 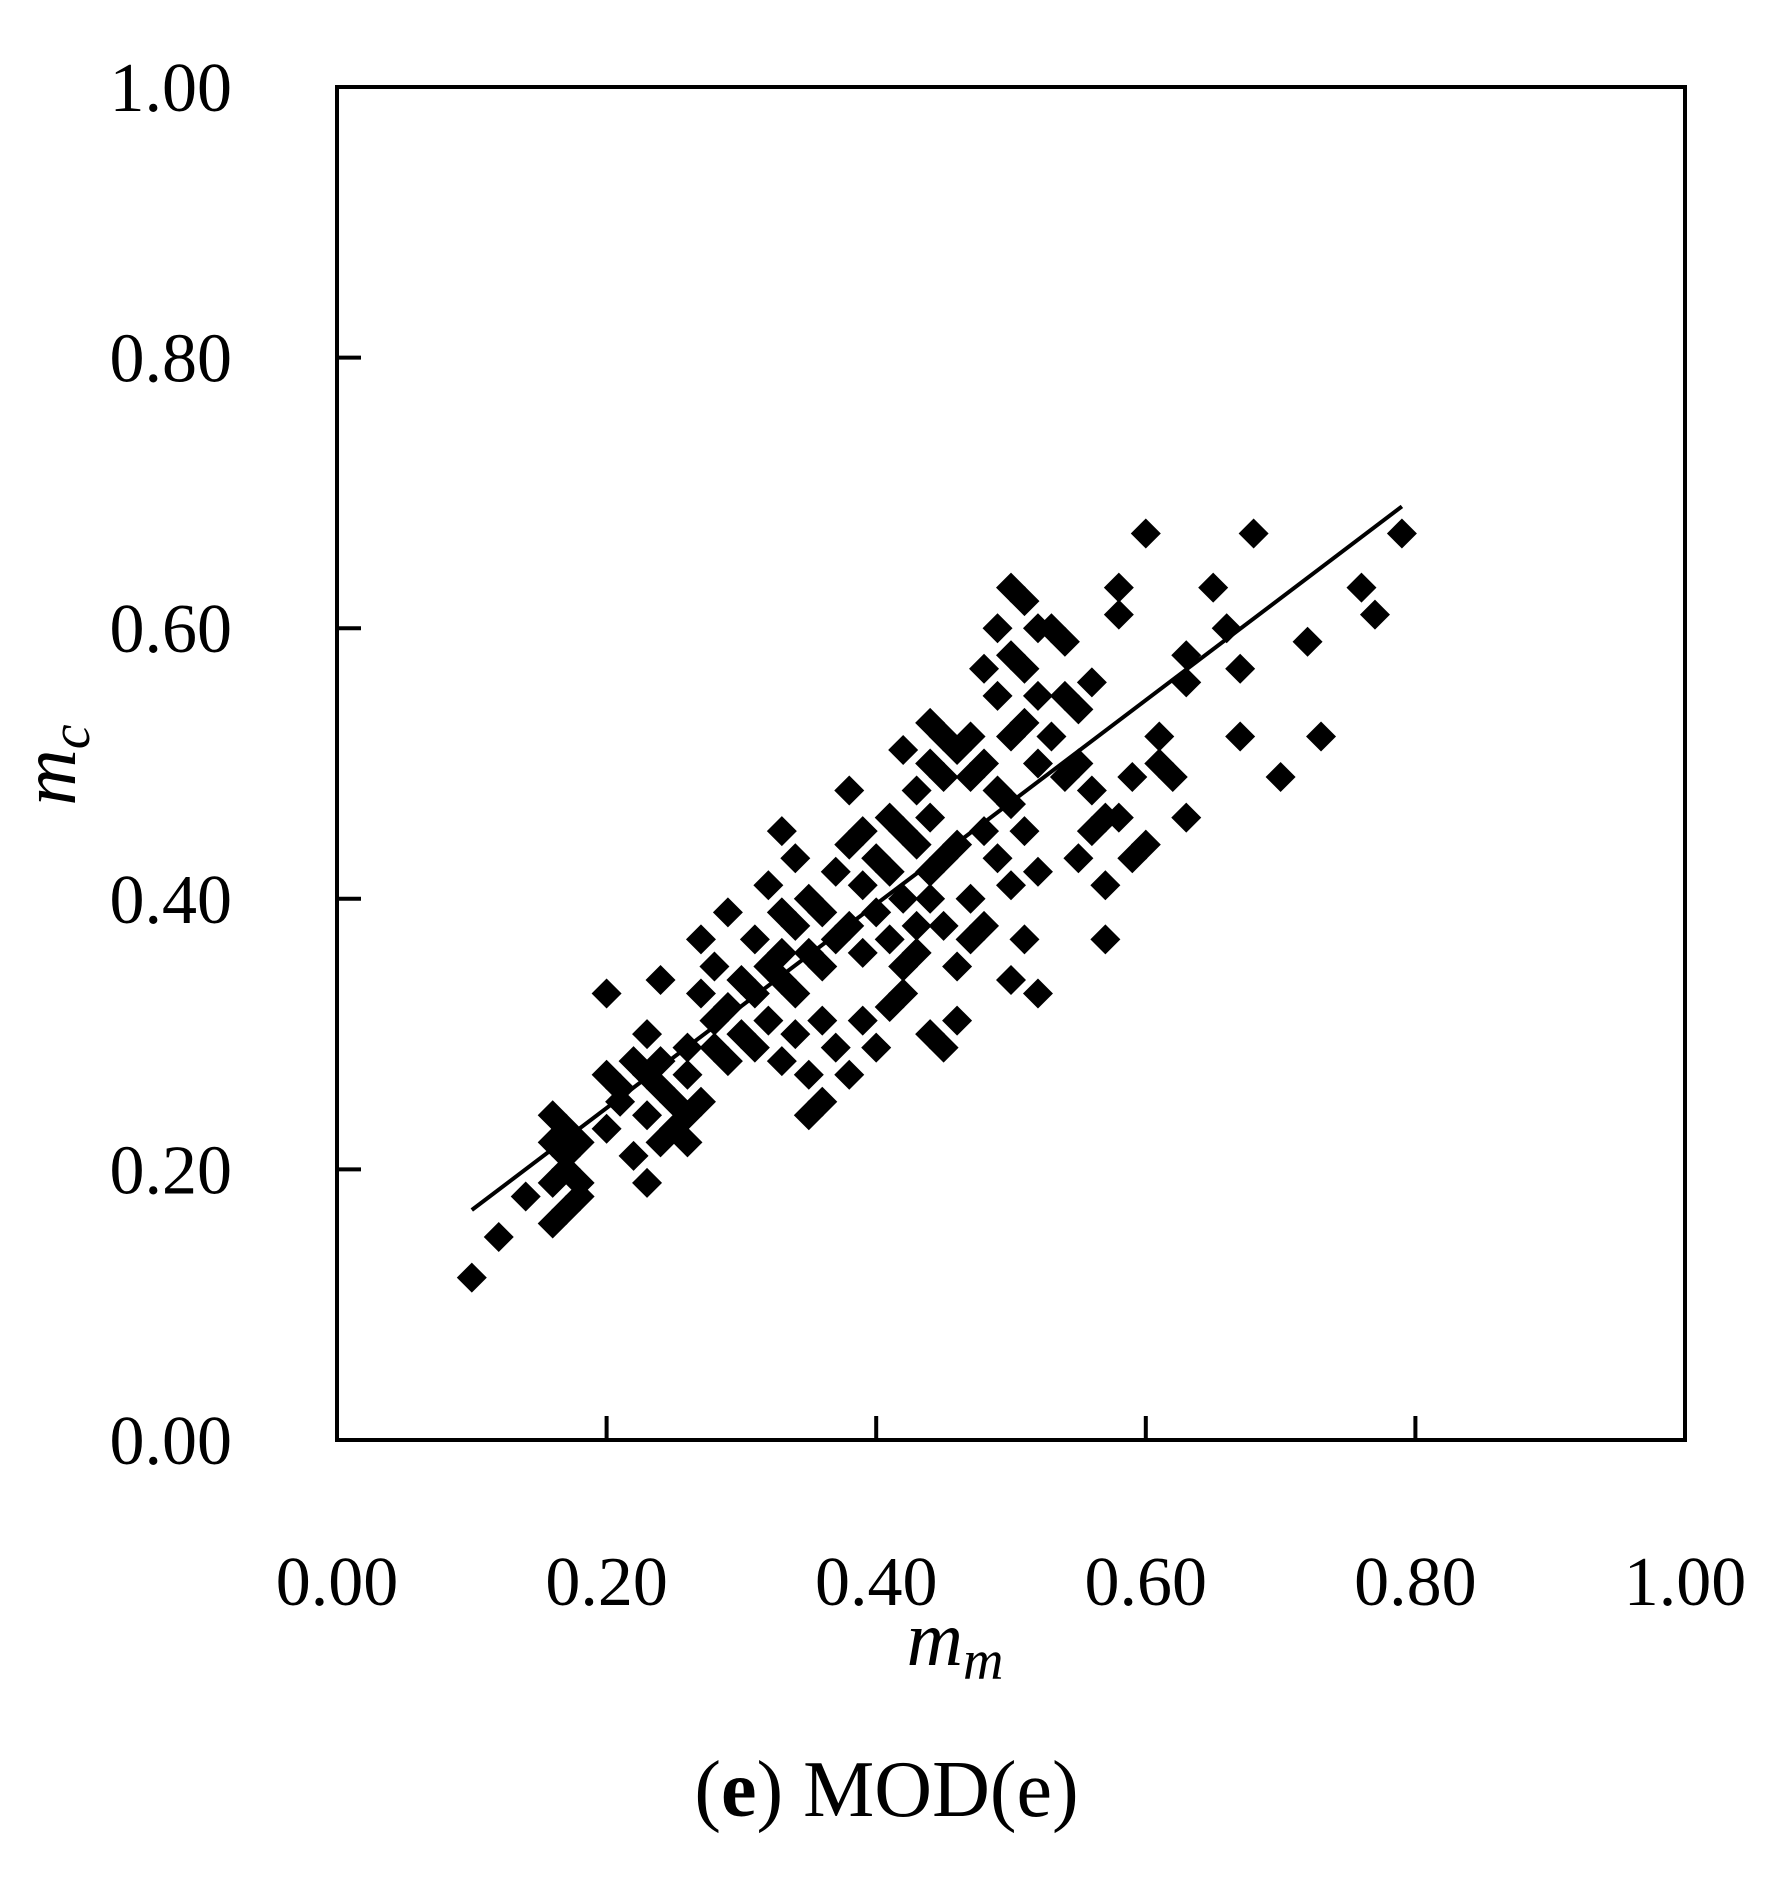 What do you see at coordinates (171, 629) in the screenshot?
I see `y-tick-label: 0.60` at bounding box center [171, 629].